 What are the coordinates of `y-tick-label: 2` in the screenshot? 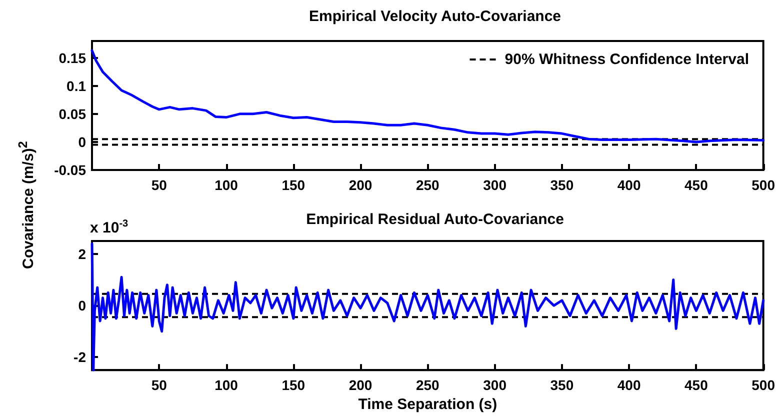 It's located at (82, 254).